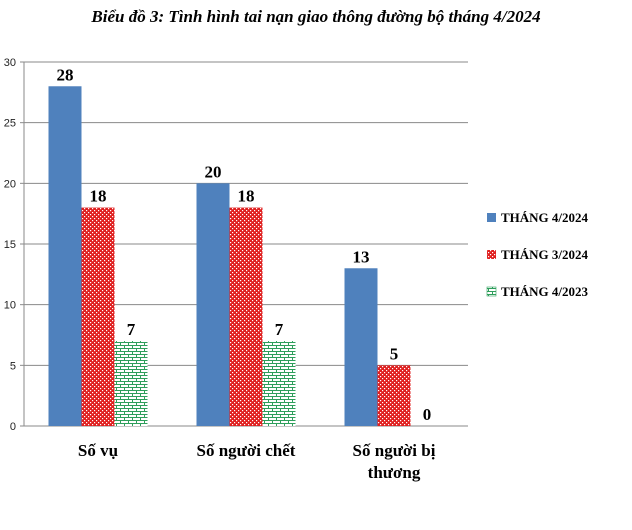  What do you see at coordinates (246, 450) in the screenshot?
I see `x-category-label: Số người chết` at bounding box center [246, 450].